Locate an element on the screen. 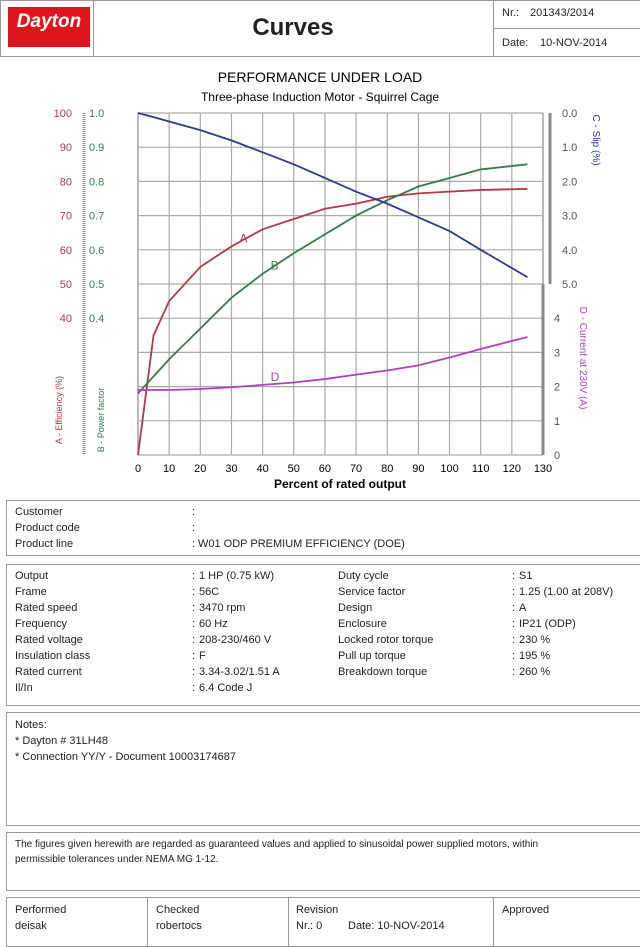 This screenshot has width=640, height=947. spec-value: 60 Hz is located at coordinates (213, 624).